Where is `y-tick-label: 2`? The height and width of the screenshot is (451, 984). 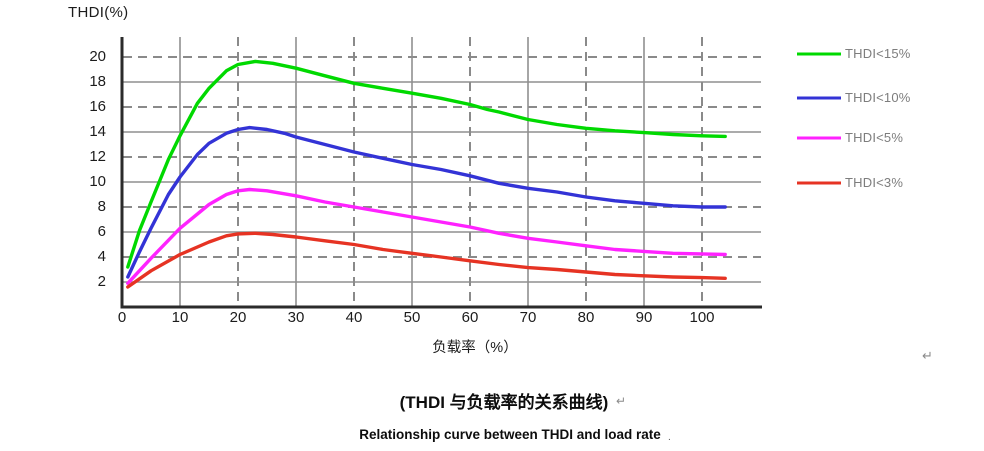 y-tick-label: 2 is located at coordinates (101, 281).